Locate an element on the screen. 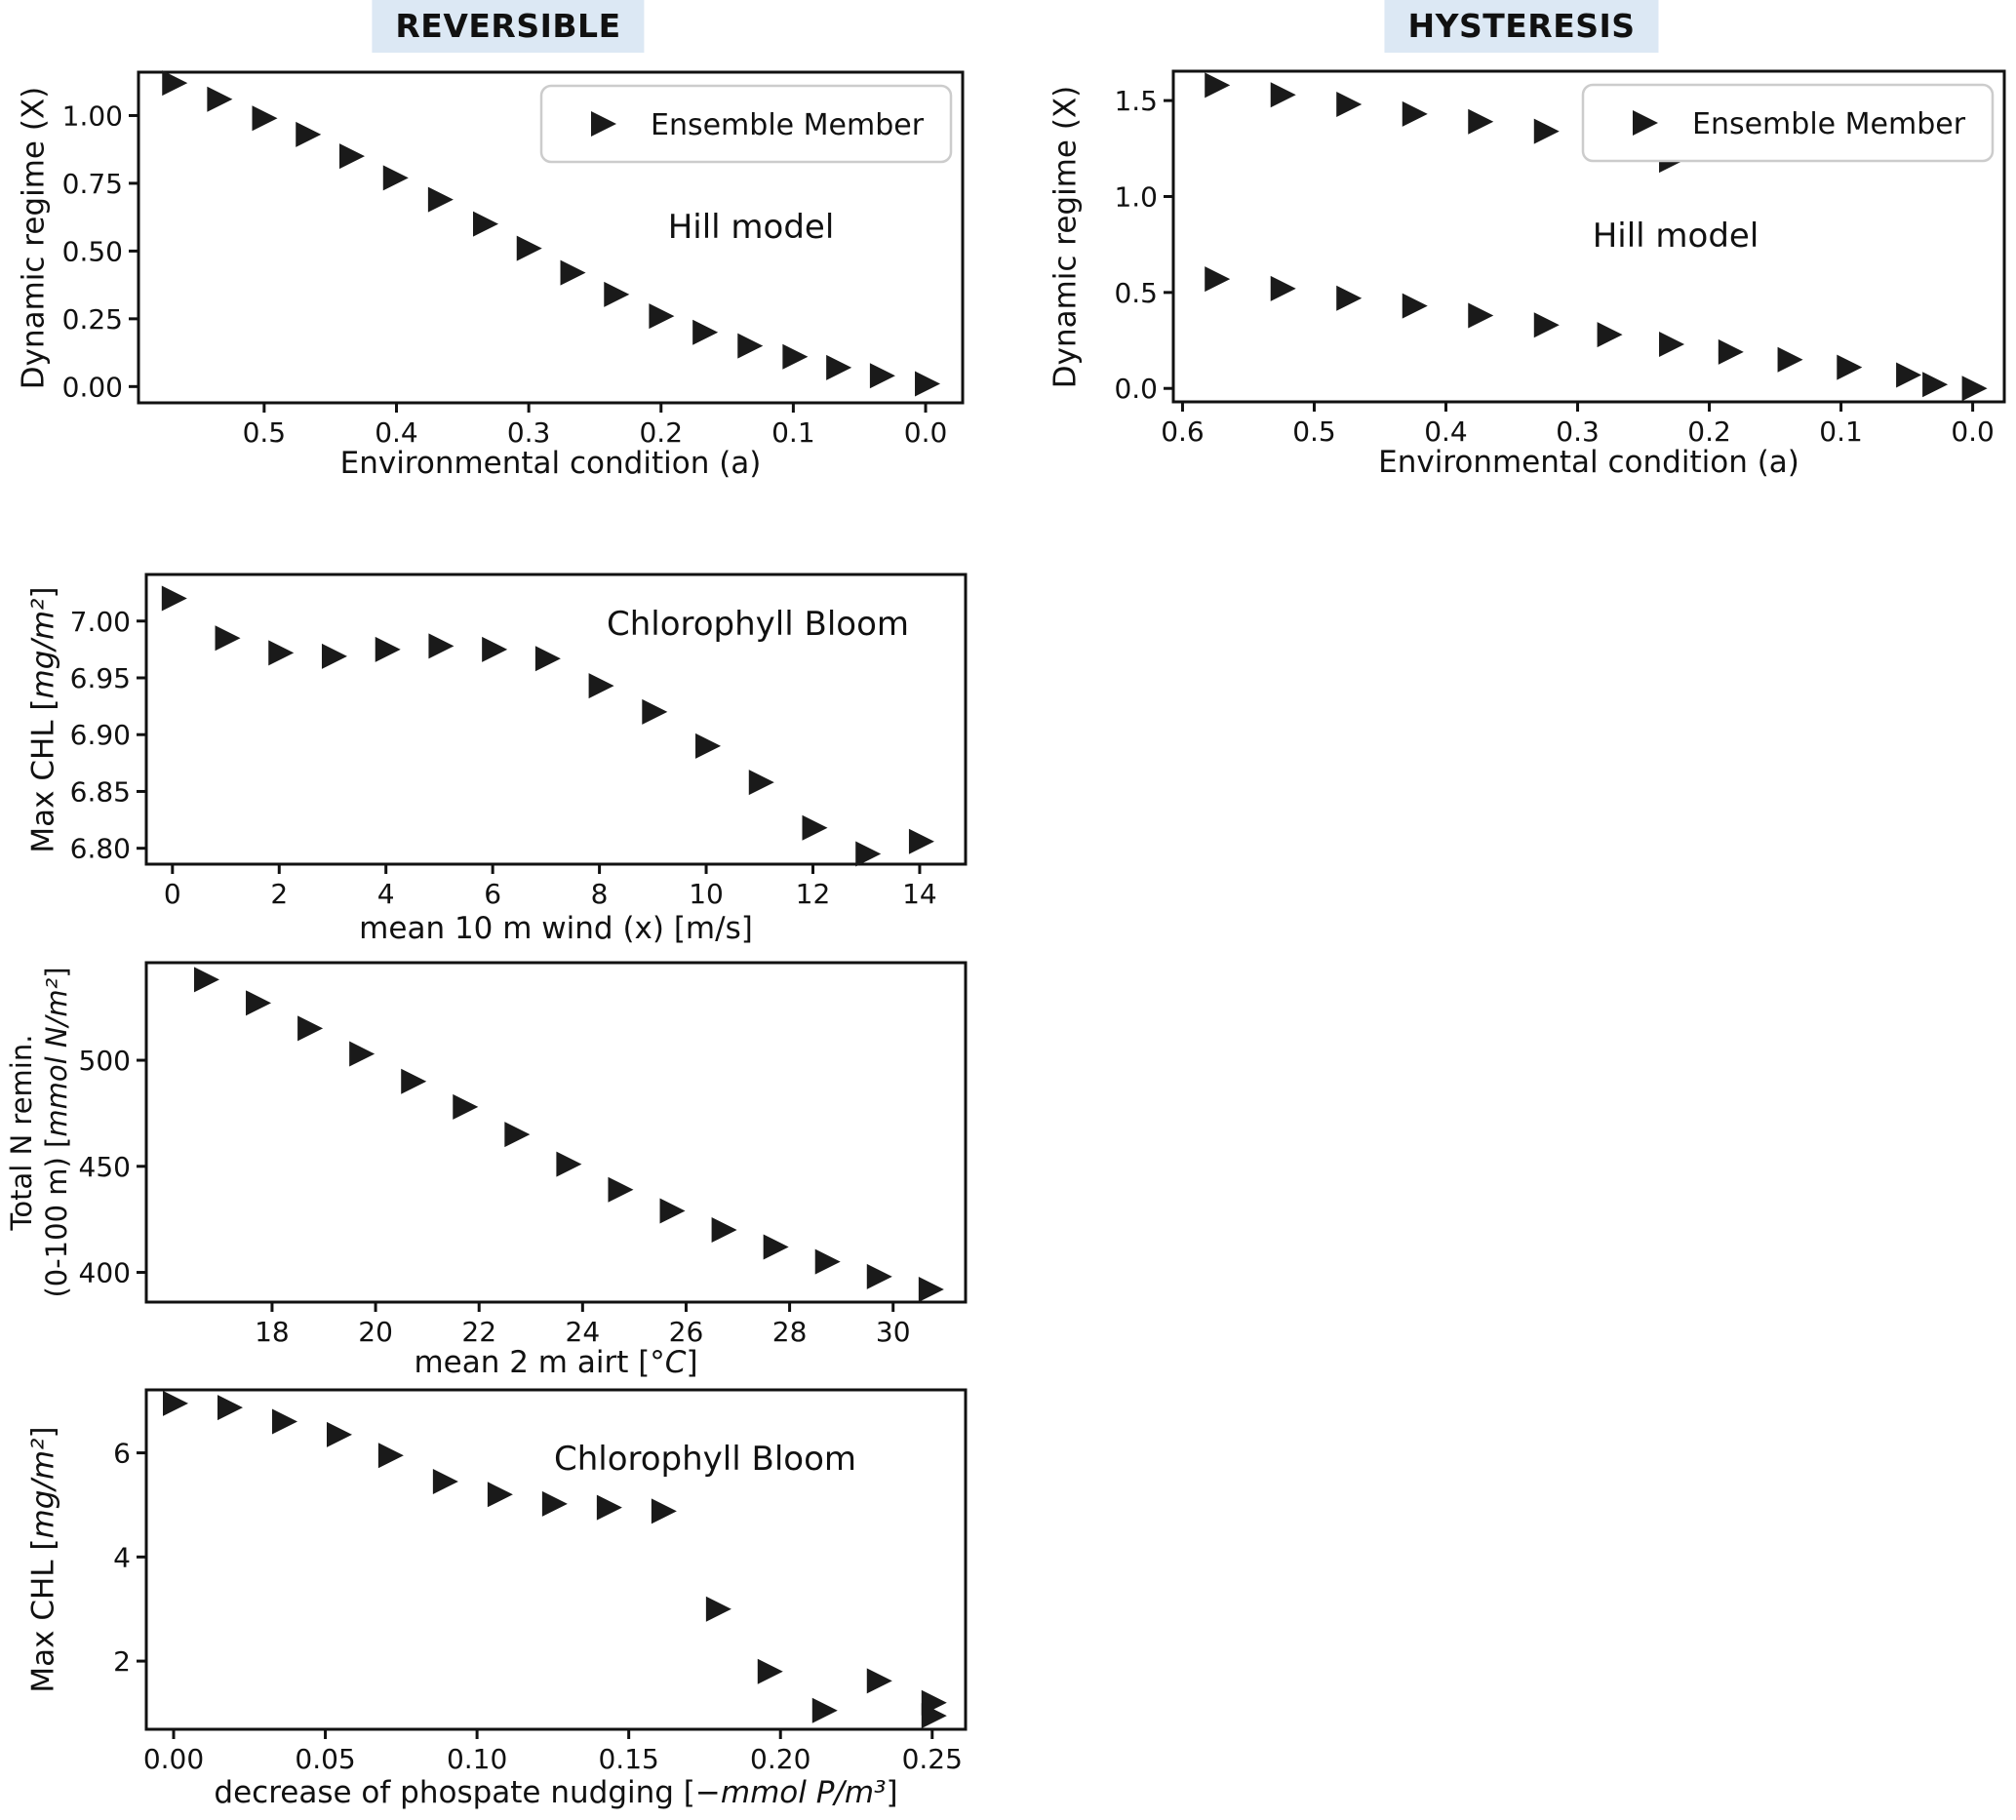 Image resolution: width=2016 pixels, height=1820 pixels. x-tick-label: 8 is located at coordinates (600, 894).